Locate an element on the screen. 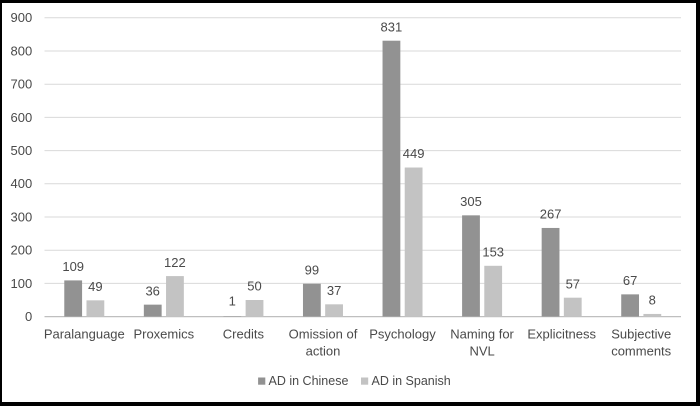  svg-text: 831 is located at coordinates (392, 26).